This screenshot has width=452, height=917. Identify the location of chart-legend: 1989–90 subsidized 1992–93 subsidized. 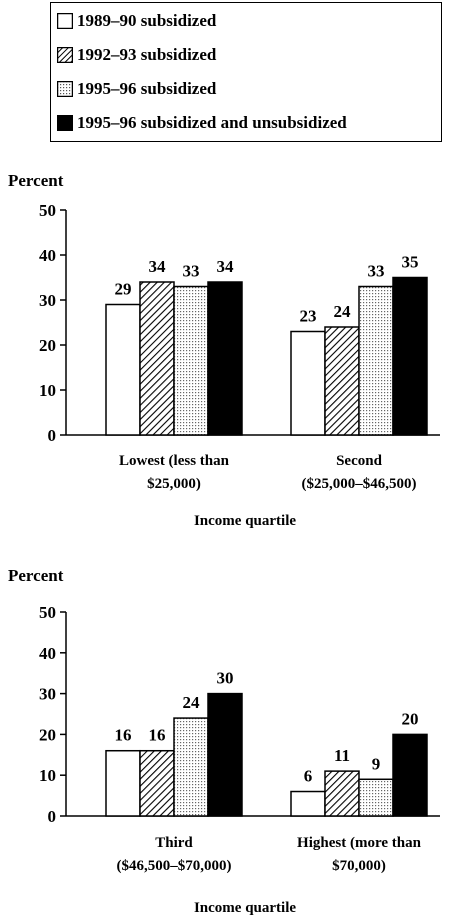
(246, 72).